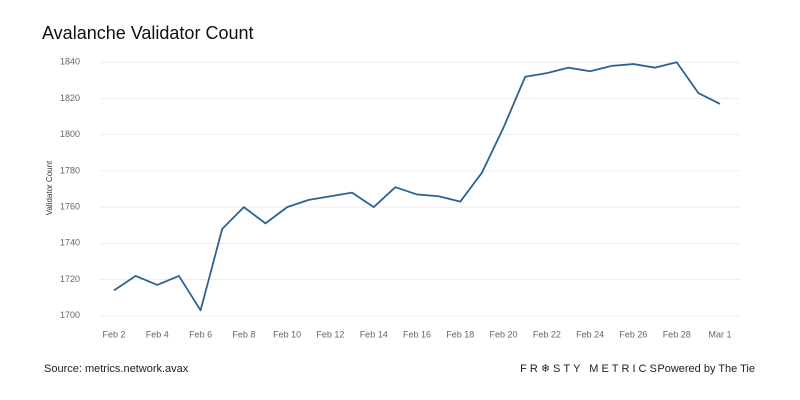 The image size is (800, 400). I want to click on y-tick-label: 1740, so click(70, 243).